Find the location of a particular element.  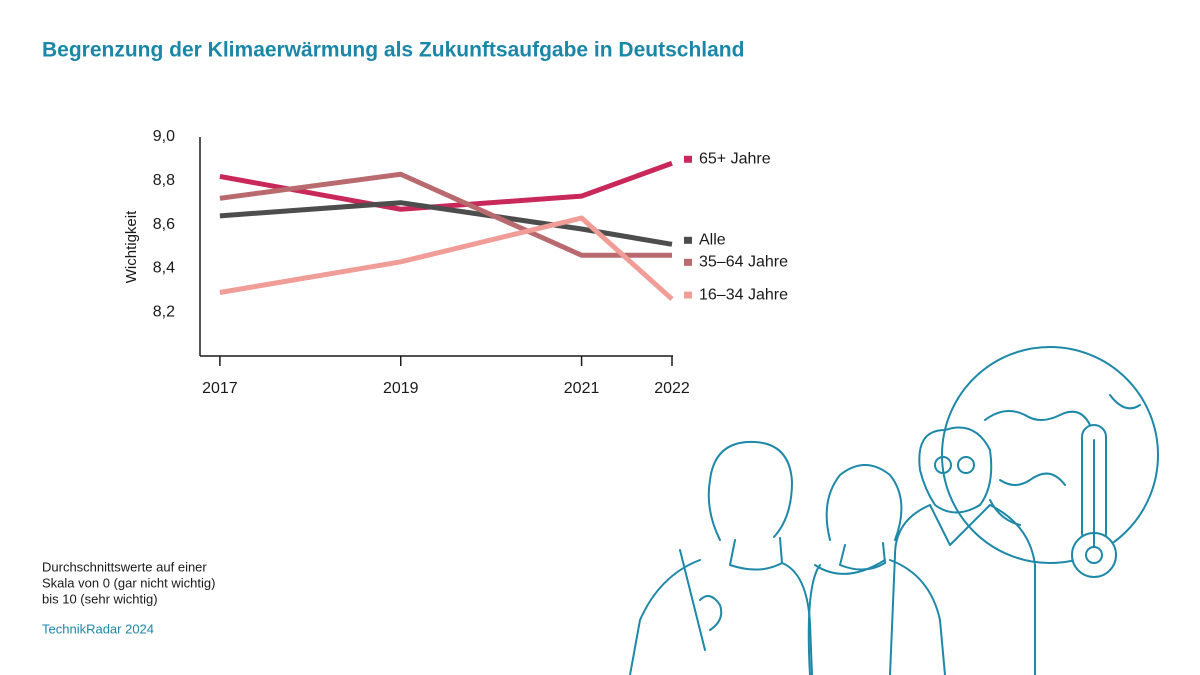

y-axis-label: Wichtigkeit is located at coordinates (131, 246).